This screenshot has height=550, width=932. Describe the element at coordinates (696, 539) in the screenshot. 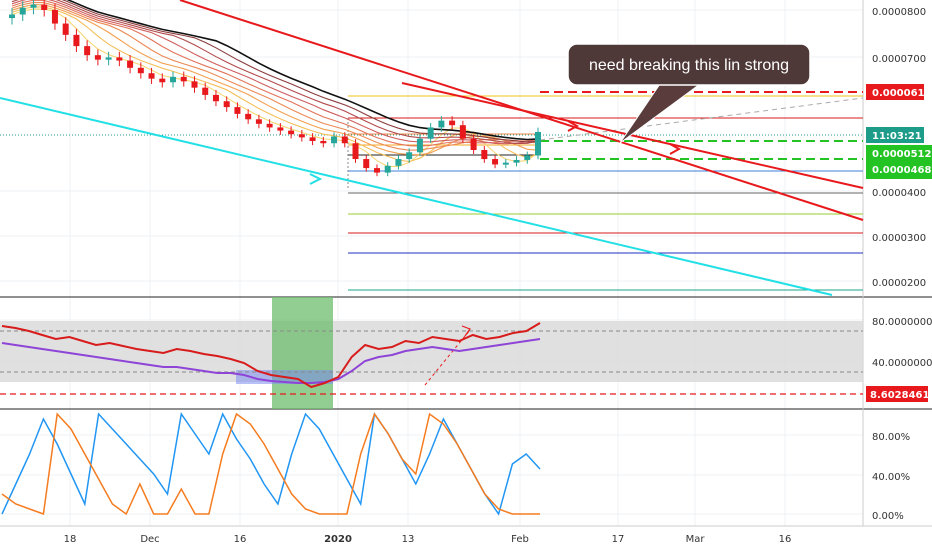

I see `x-tick-label: Mar` at that location.